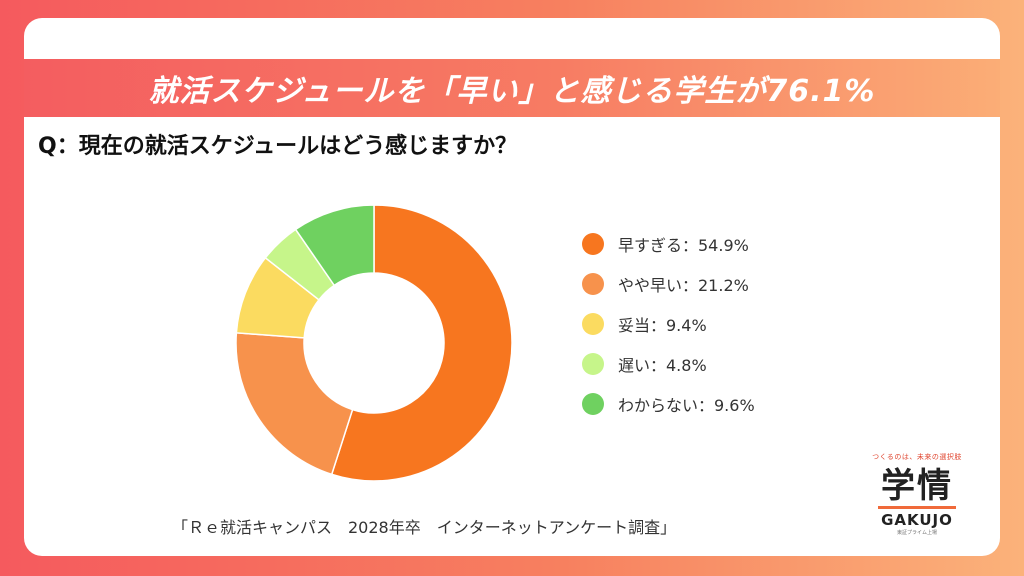 The height and width of the screenshot is (576, 1024). I want to click on legend-label: やや早い：21.2%, so click(683, 285).